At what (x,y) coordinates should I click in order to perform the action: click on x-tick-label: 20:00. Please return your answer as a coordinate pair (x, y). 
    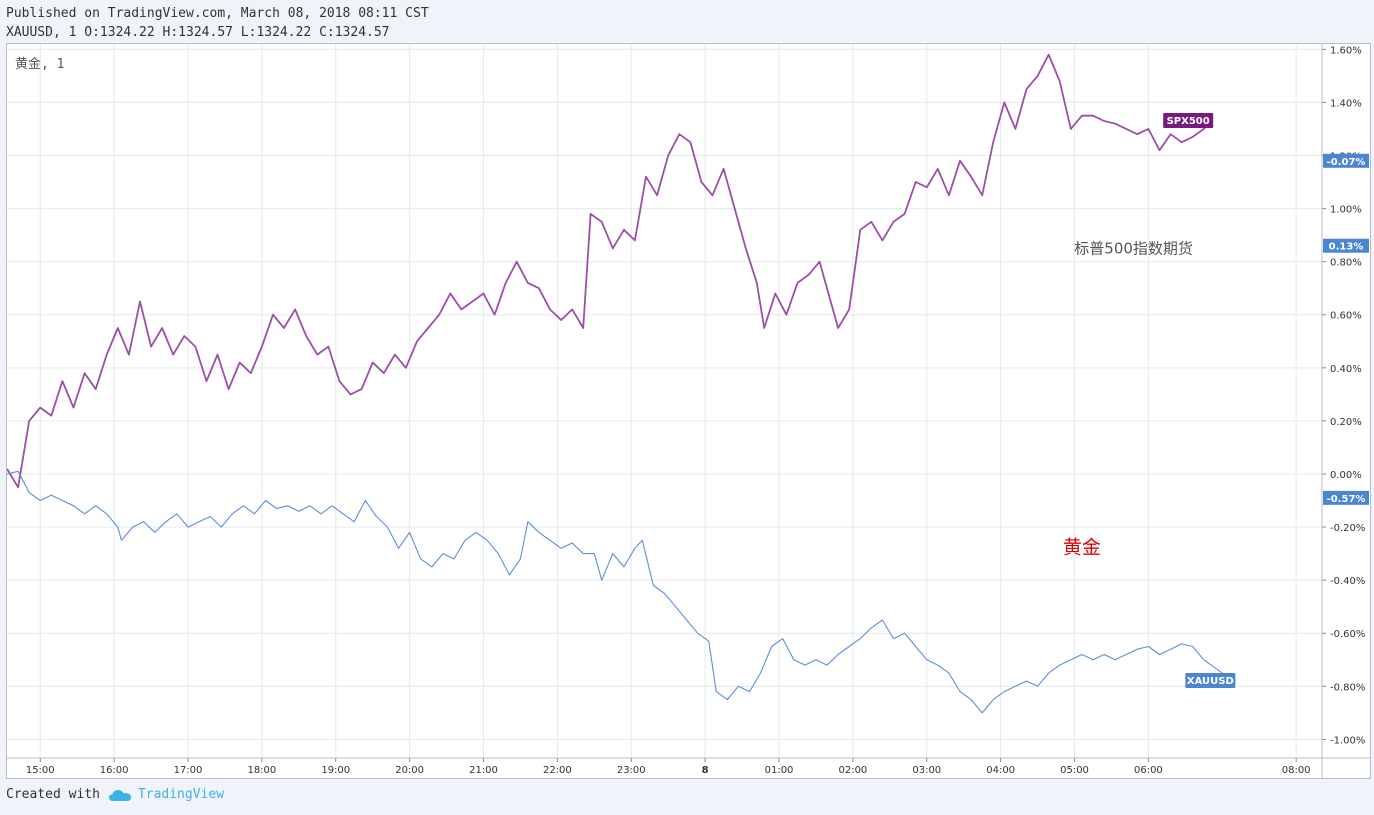
    Looking at the image, I should click on (409, 770).